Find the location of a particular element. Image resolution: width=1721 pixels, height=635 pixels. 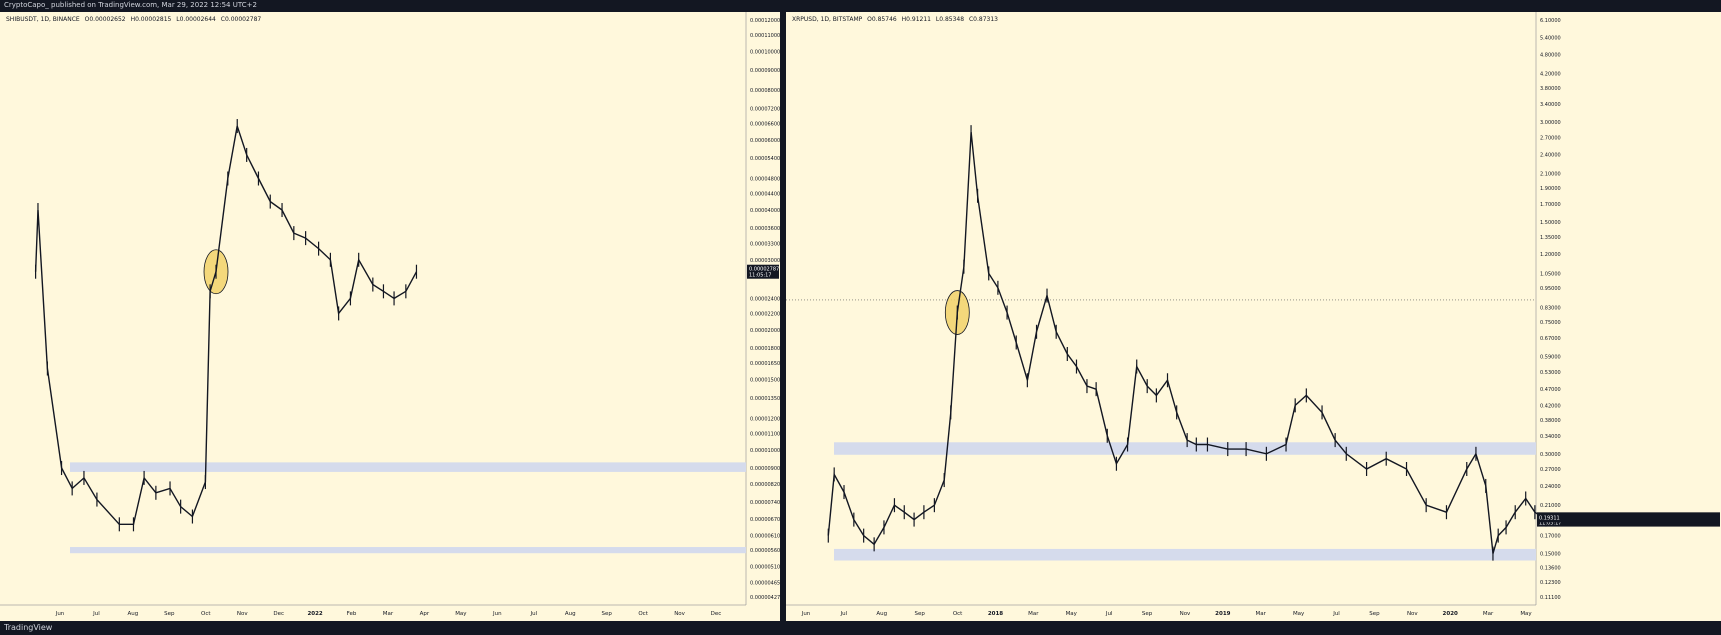

footer-bar: TradingView is located at coordinates (860, 628).